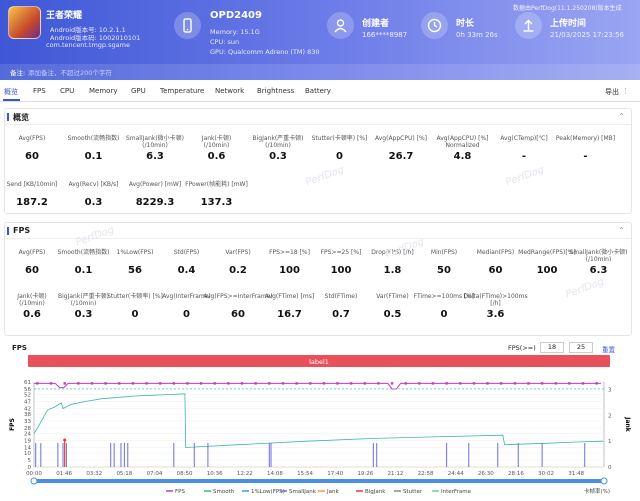 Image resolution: width=640 pixels, height=501 pixels. What do you see at coordinates (93, 184) in the screenshot?
I see `overview-metric-label: Avg(Recv) [KB/s]` at bounding box center [93, 184].